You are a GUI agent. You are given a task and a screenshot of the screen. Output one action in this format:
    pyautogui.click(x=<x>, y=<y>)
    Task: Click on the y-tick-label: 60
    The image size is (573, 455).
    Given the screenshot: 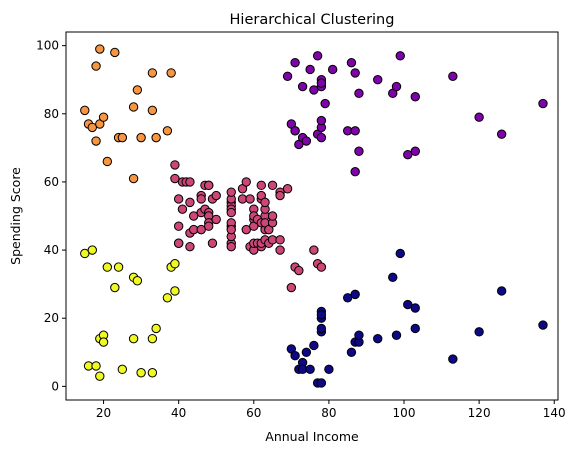 What is the action you would take?
    pyautogui.click(x=51, y=182)
    